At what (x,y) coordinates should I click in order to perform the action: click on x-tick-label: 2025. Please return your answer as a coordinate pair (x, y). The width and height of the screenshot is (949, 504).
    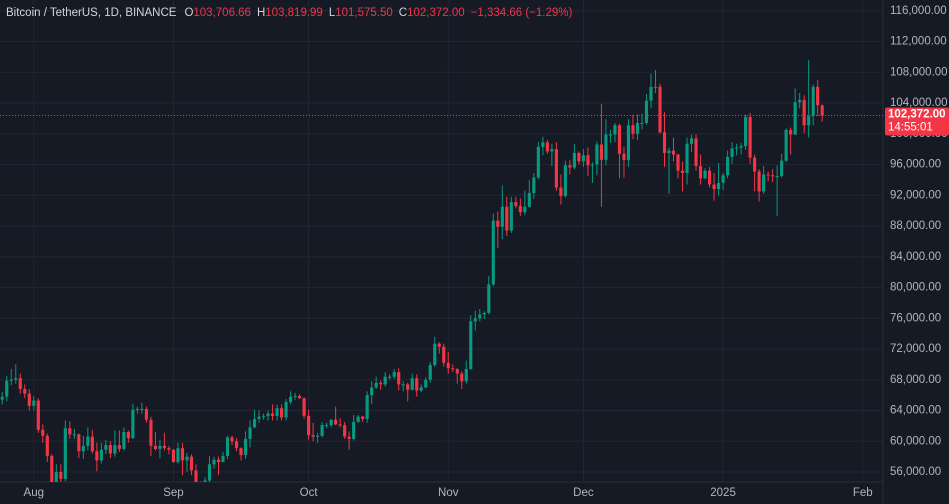
    Looking at the image, I should click on (723, 493).